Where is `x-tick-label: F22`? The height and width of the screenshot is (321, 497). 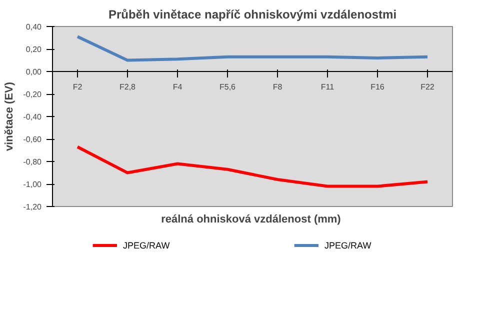
x-tick-label: F22 is located at coordinates (427, 87).